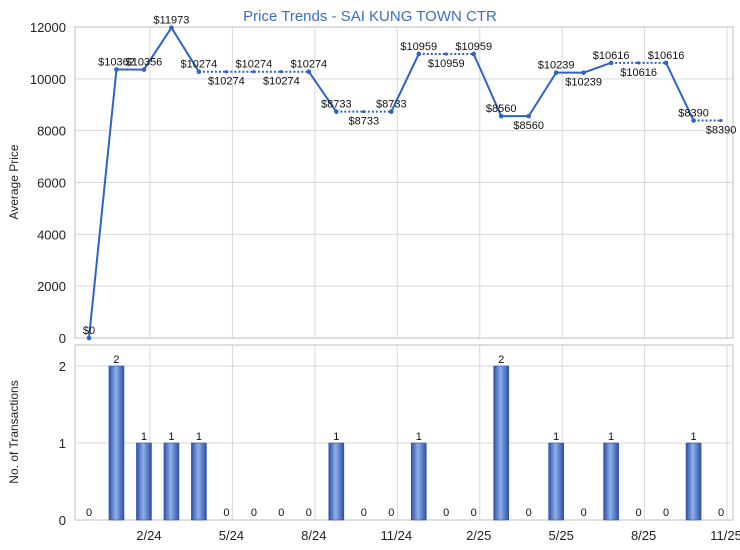 The image size is (740, 550). I want to click on transactions-y-tick-label: 2, so click(62, 366).